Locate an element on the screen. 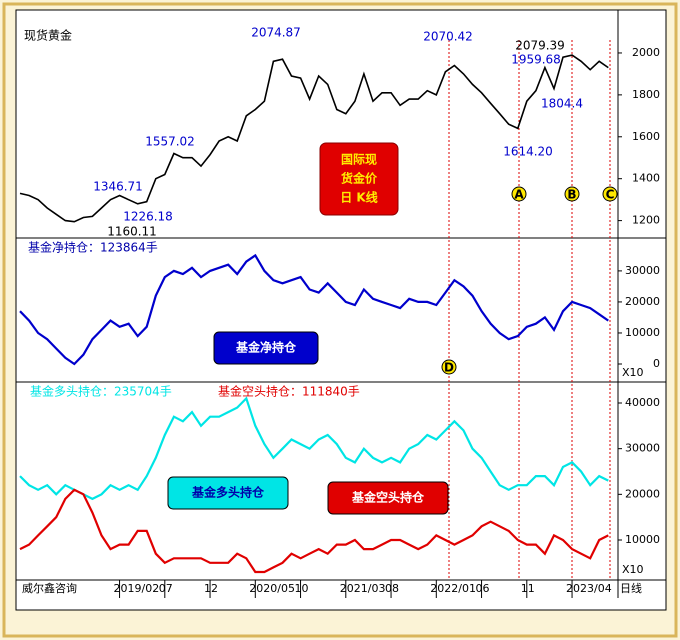 Image resolution: width=680 pixels, height=640 pixels. x-tick-label: 08 is located at coordinates (392, 588).